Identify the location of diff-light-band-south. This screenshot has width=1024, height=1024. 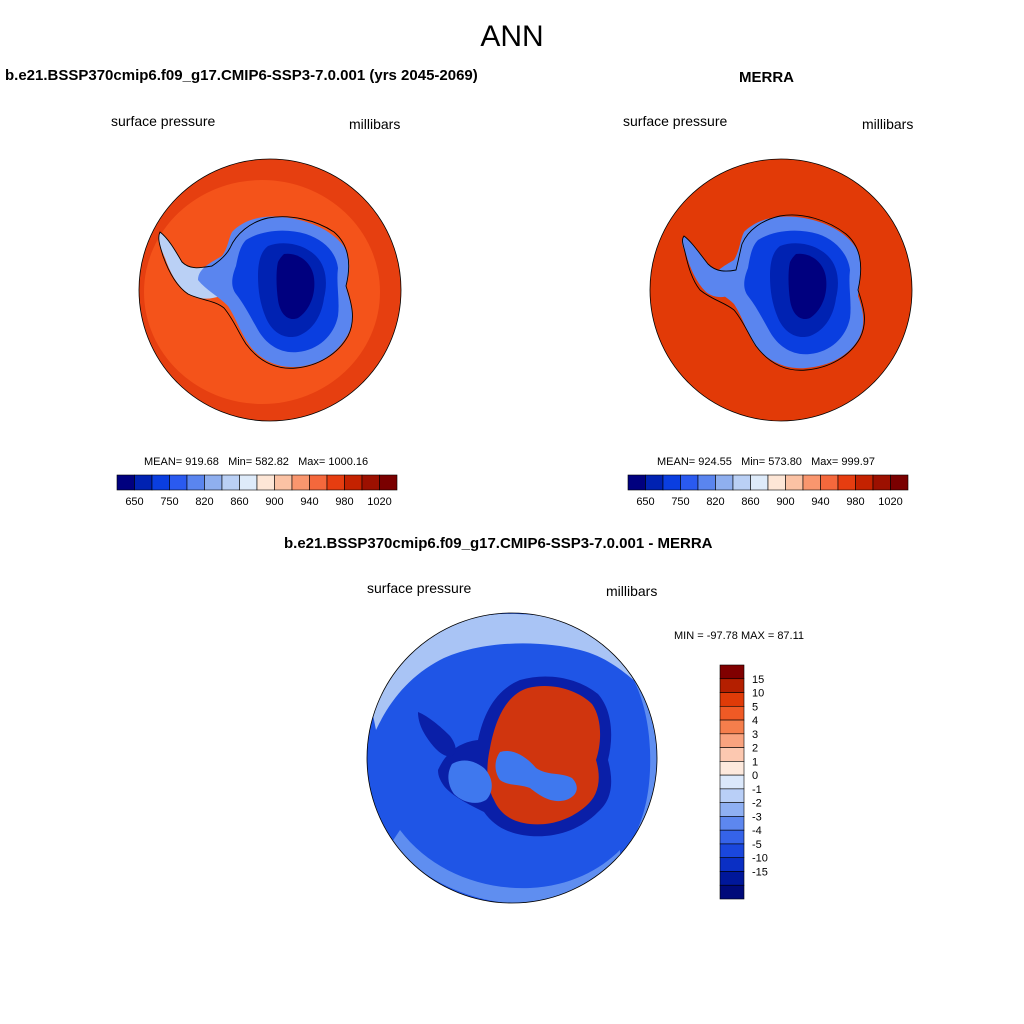
(506, 866).